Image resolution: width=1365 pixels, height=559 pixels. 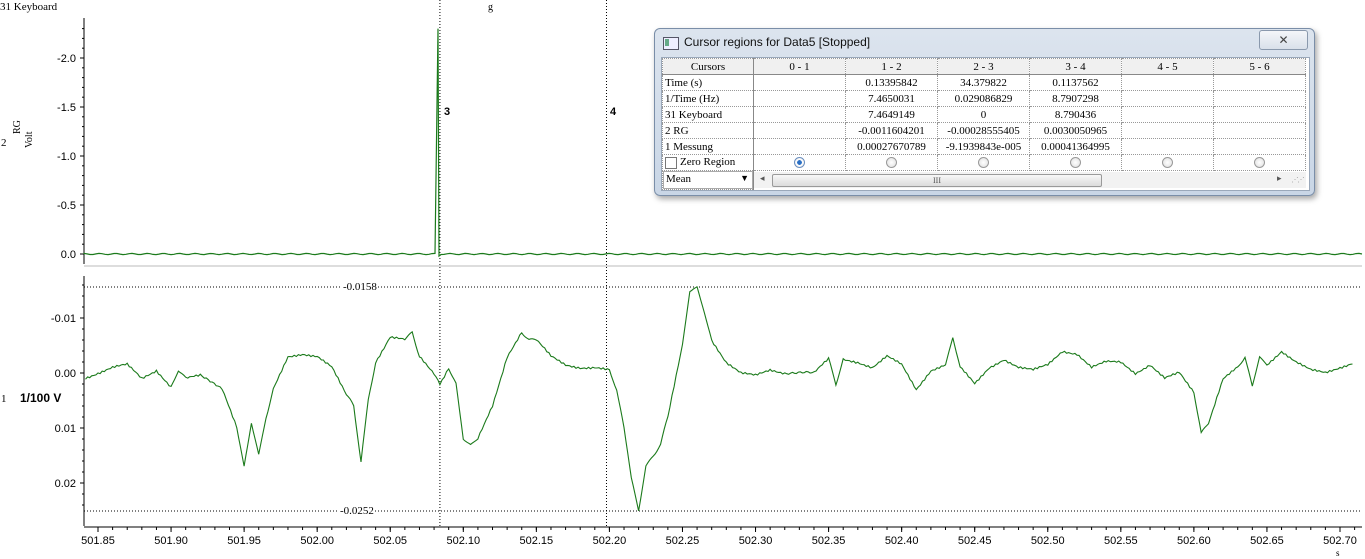 What do you see at coordinates (708, 114) in the screenshot?
I see `row-label: 31 Keyboard` at bounding box center [708, 114].